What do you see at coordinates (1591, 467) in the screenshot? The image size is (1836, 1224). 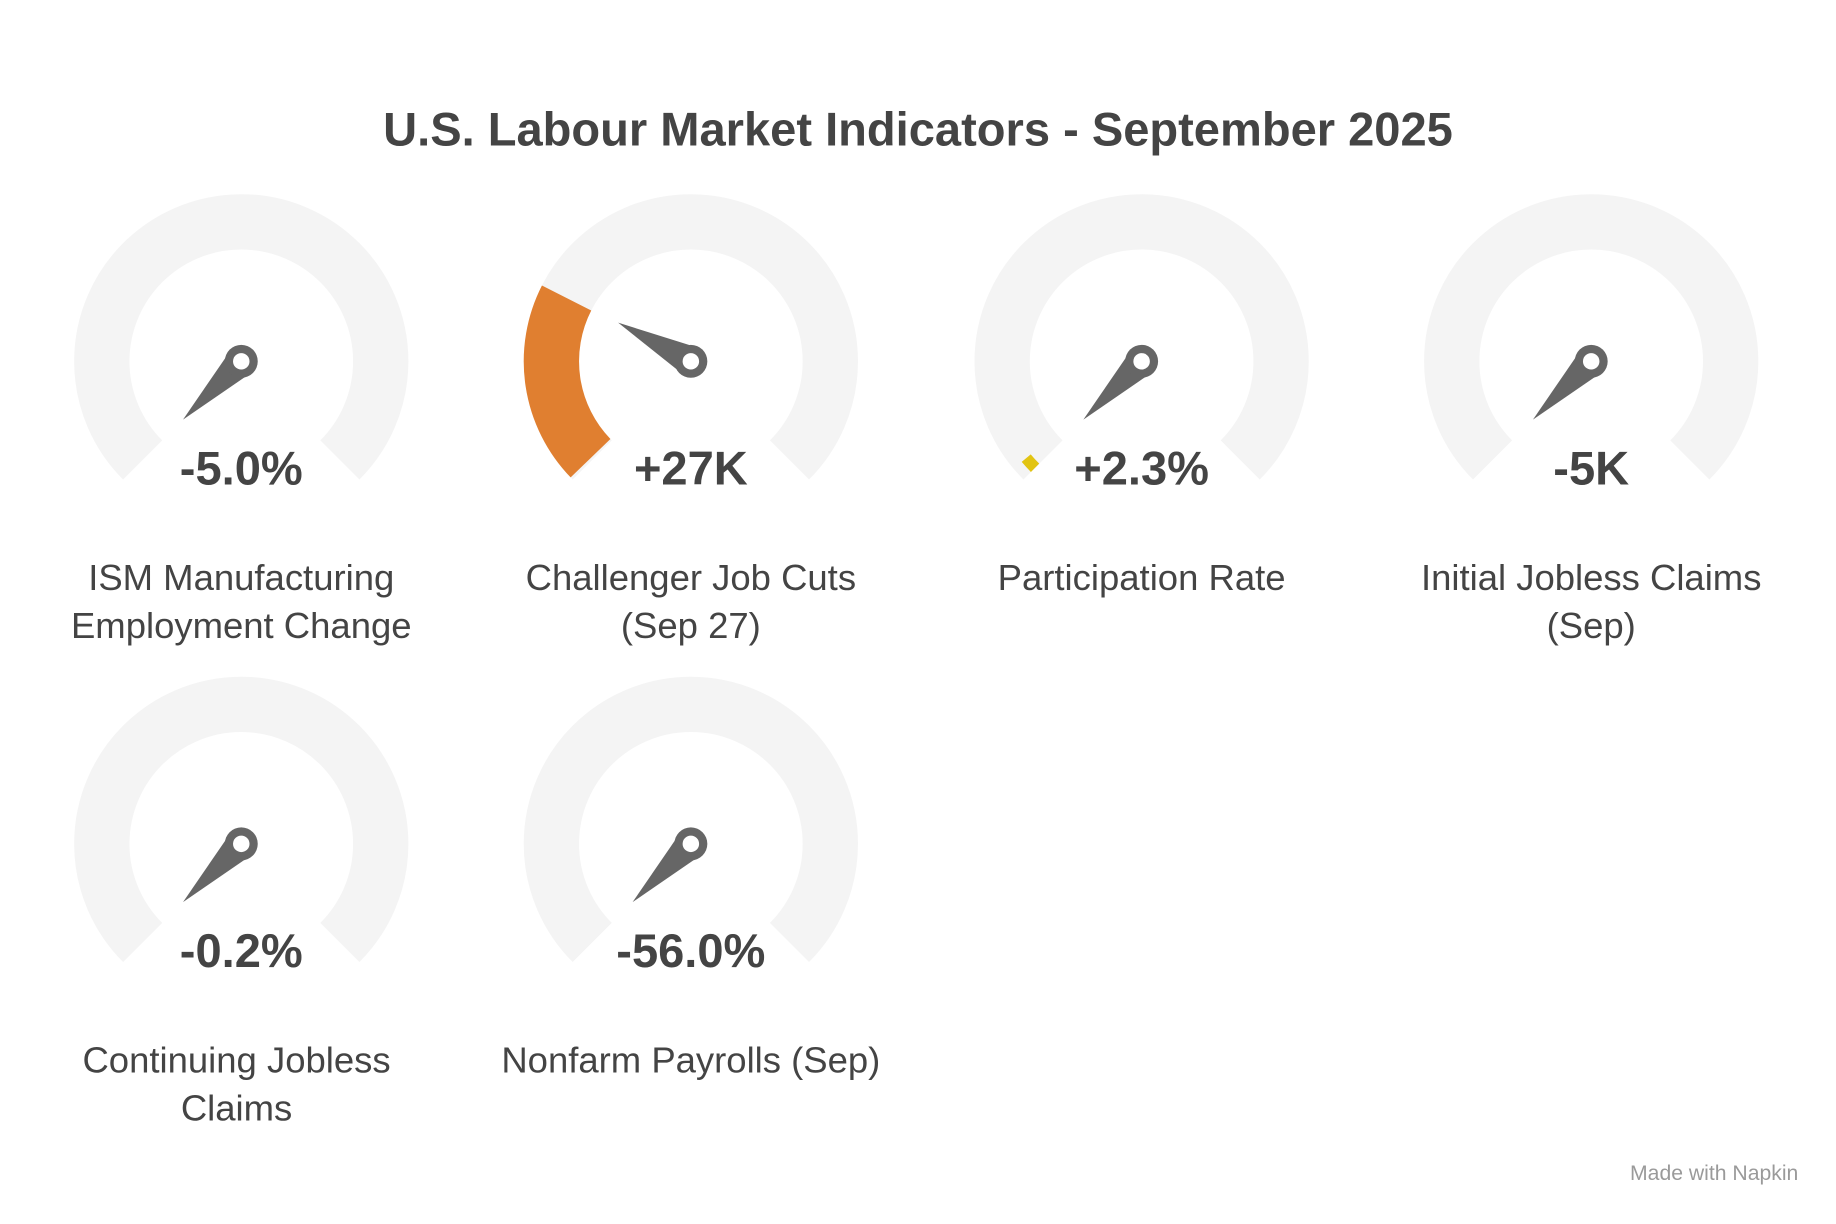 I see `gauge-value: -5K` at bounding box center [1591, 467].